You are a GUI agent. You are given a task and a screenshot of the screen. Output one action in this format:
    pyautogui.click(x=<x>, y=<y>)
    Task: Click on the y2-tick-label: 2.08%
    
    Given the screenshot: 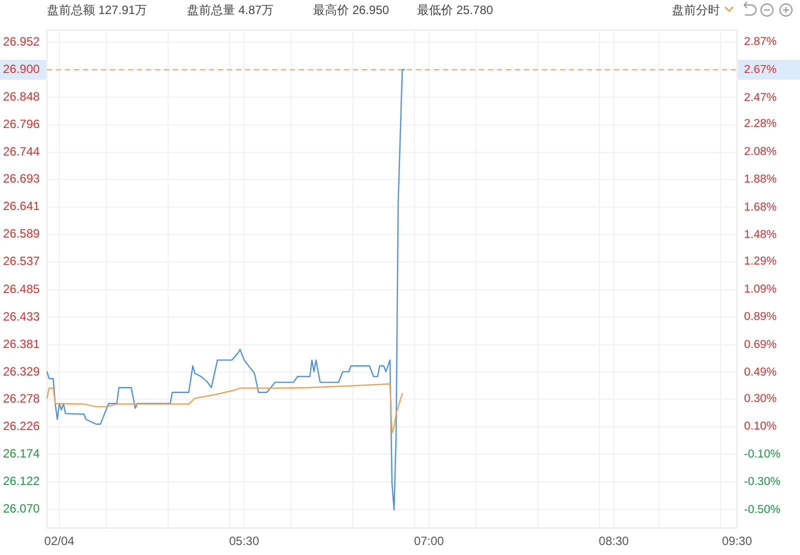 What is the action you would take?
    pyautogui.click(x=760, y=152)
    